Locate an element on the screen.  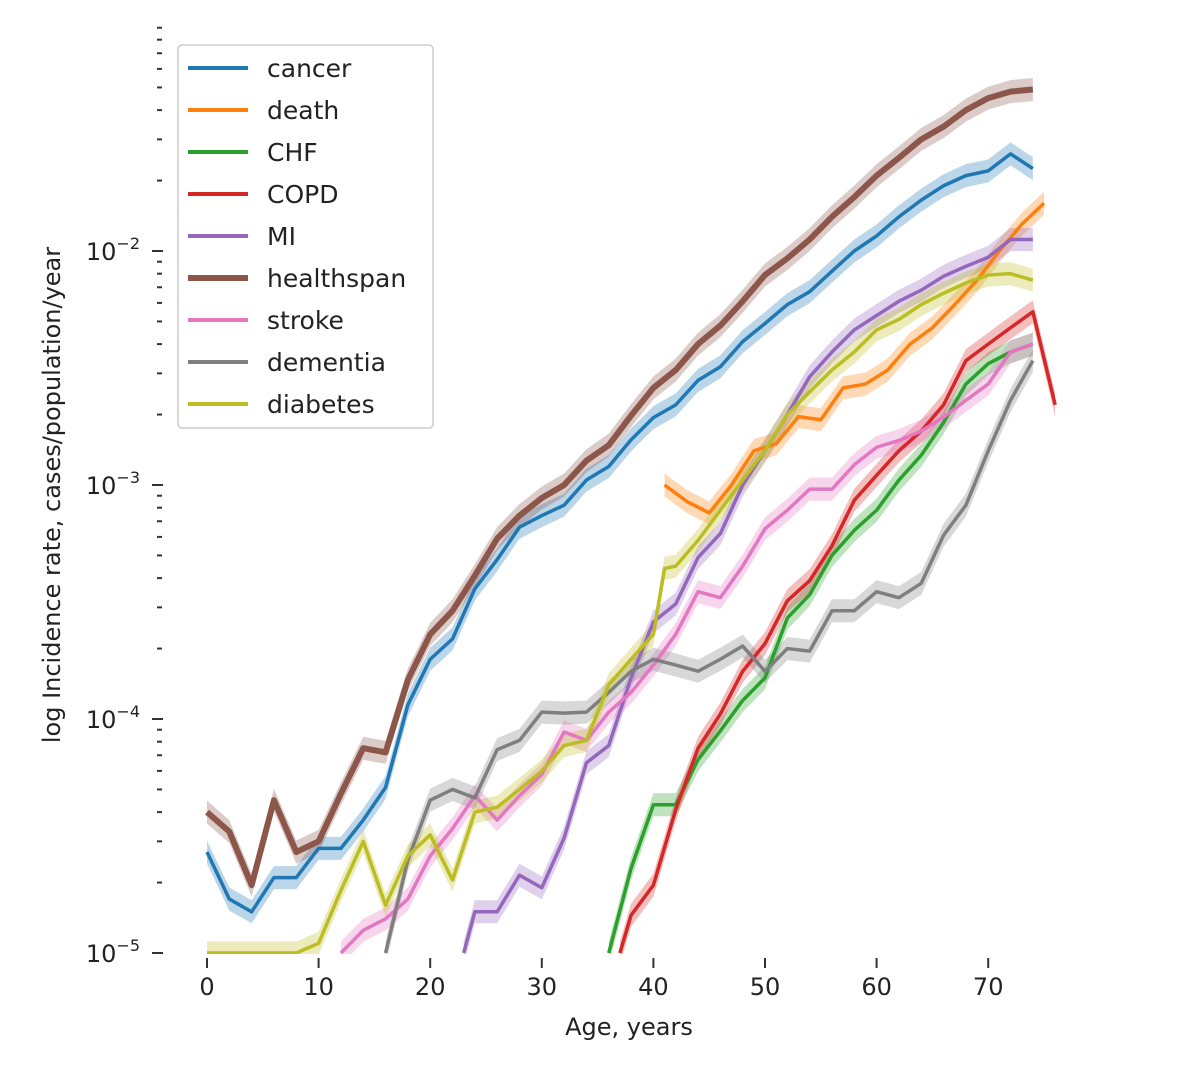
legend-label: cancer is located at coordinates (309, 68).